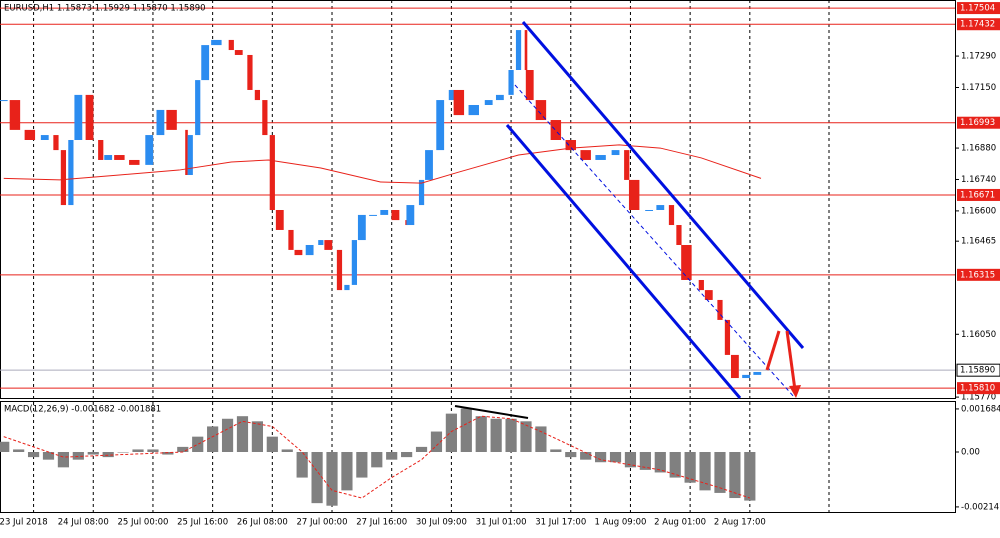 Image resolution: width=1000 pixels, height=538 pixels. I want to click on x-tick-label: 1 Aug 09:00, so click(620, 523).